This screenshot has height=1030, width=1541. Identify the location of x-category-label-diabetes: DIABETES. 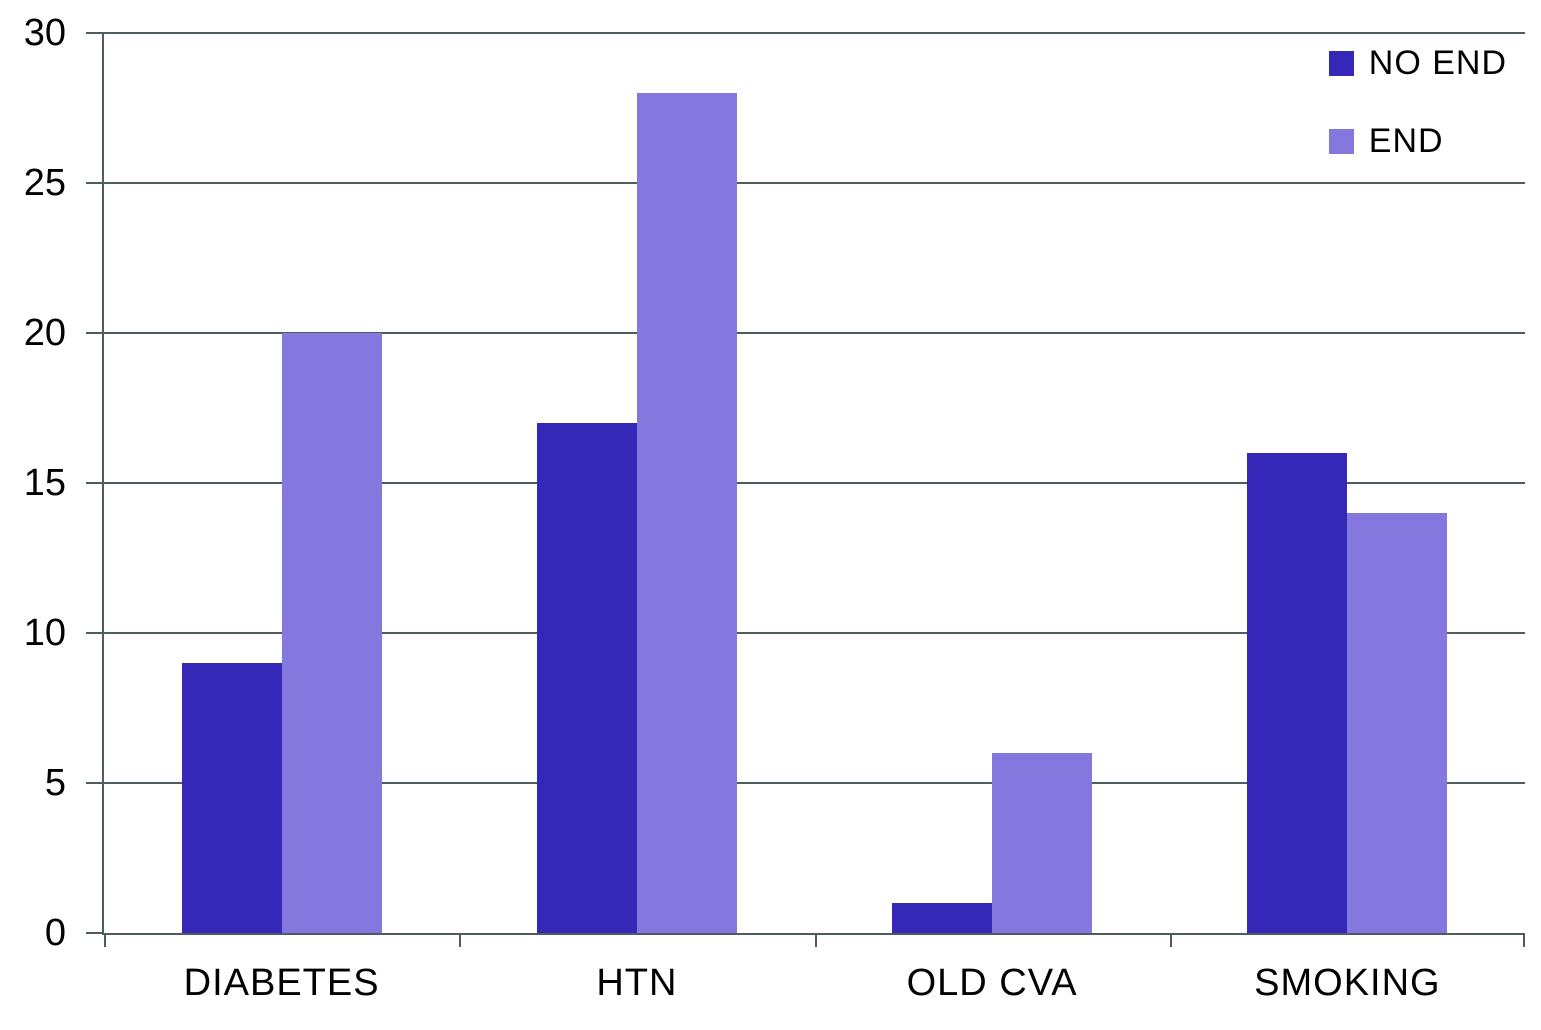
(281, 983).